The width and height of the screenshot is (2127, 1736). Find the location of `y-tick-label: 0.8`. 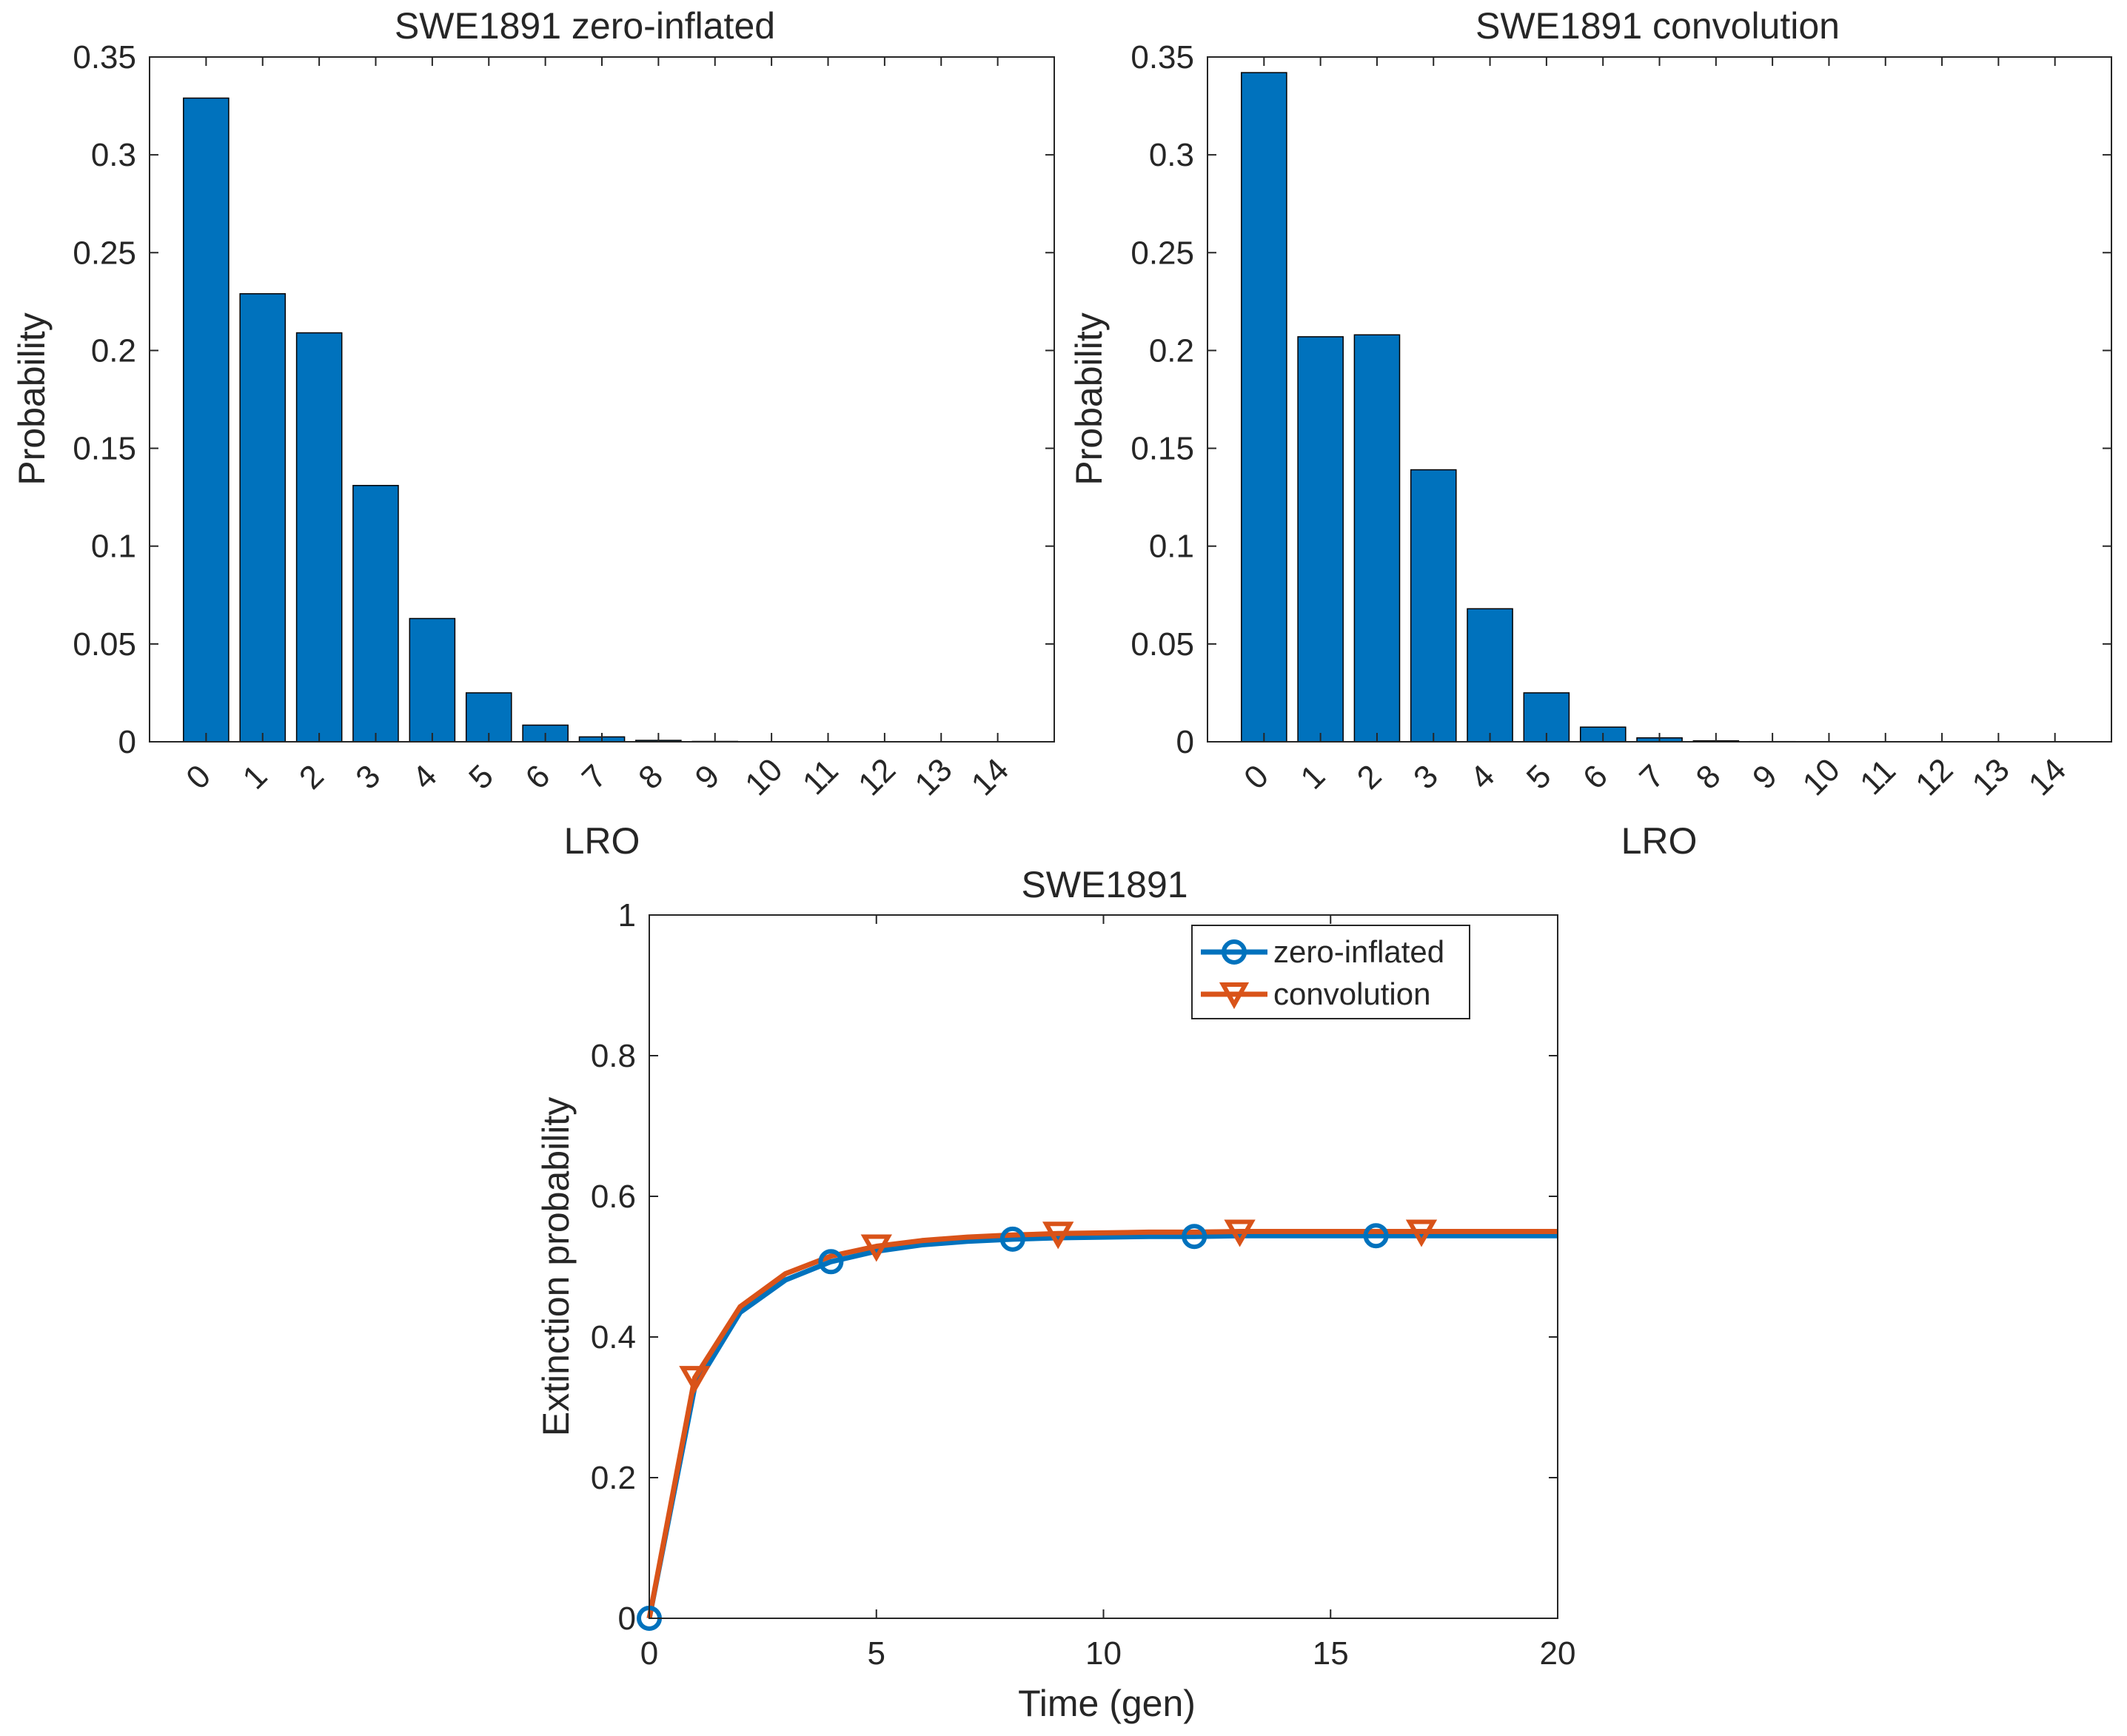

y-tick-label: 0.8 is located at coordinates (613, 1056).